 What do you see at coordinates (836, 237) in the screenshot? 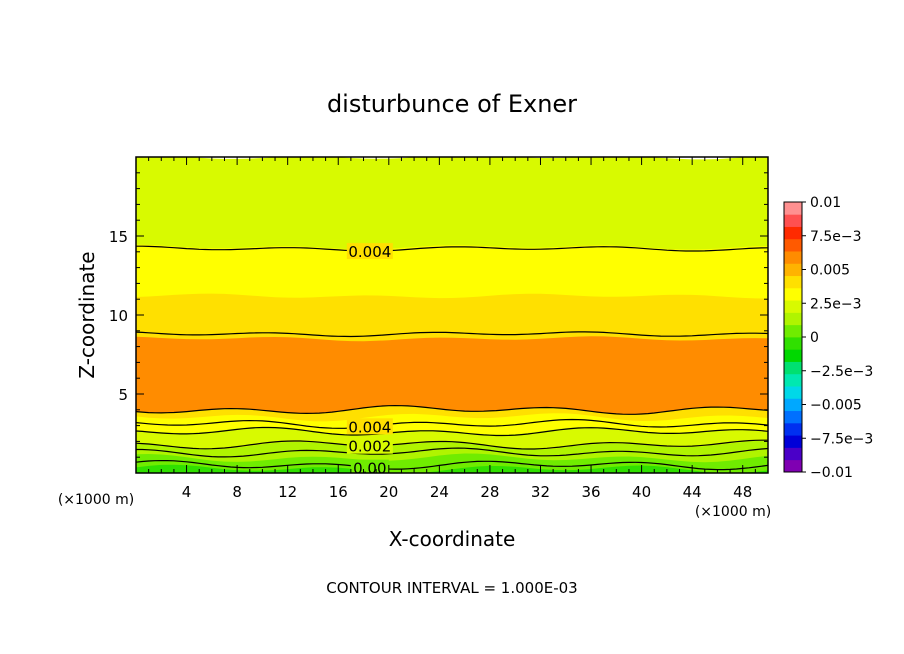
I see `colorbar-label: 7.5e−3` at bounding box center [836, 237].